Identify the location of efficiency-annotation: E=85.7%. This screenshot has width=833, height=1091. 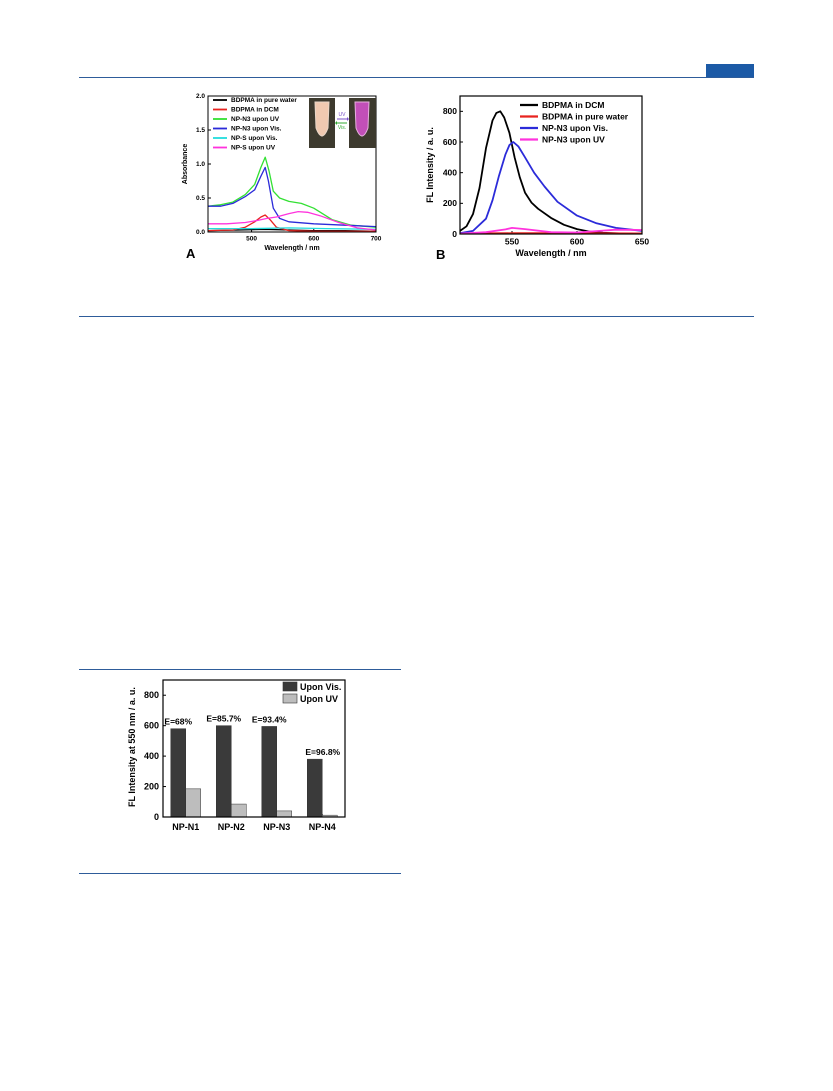
(223, 719).